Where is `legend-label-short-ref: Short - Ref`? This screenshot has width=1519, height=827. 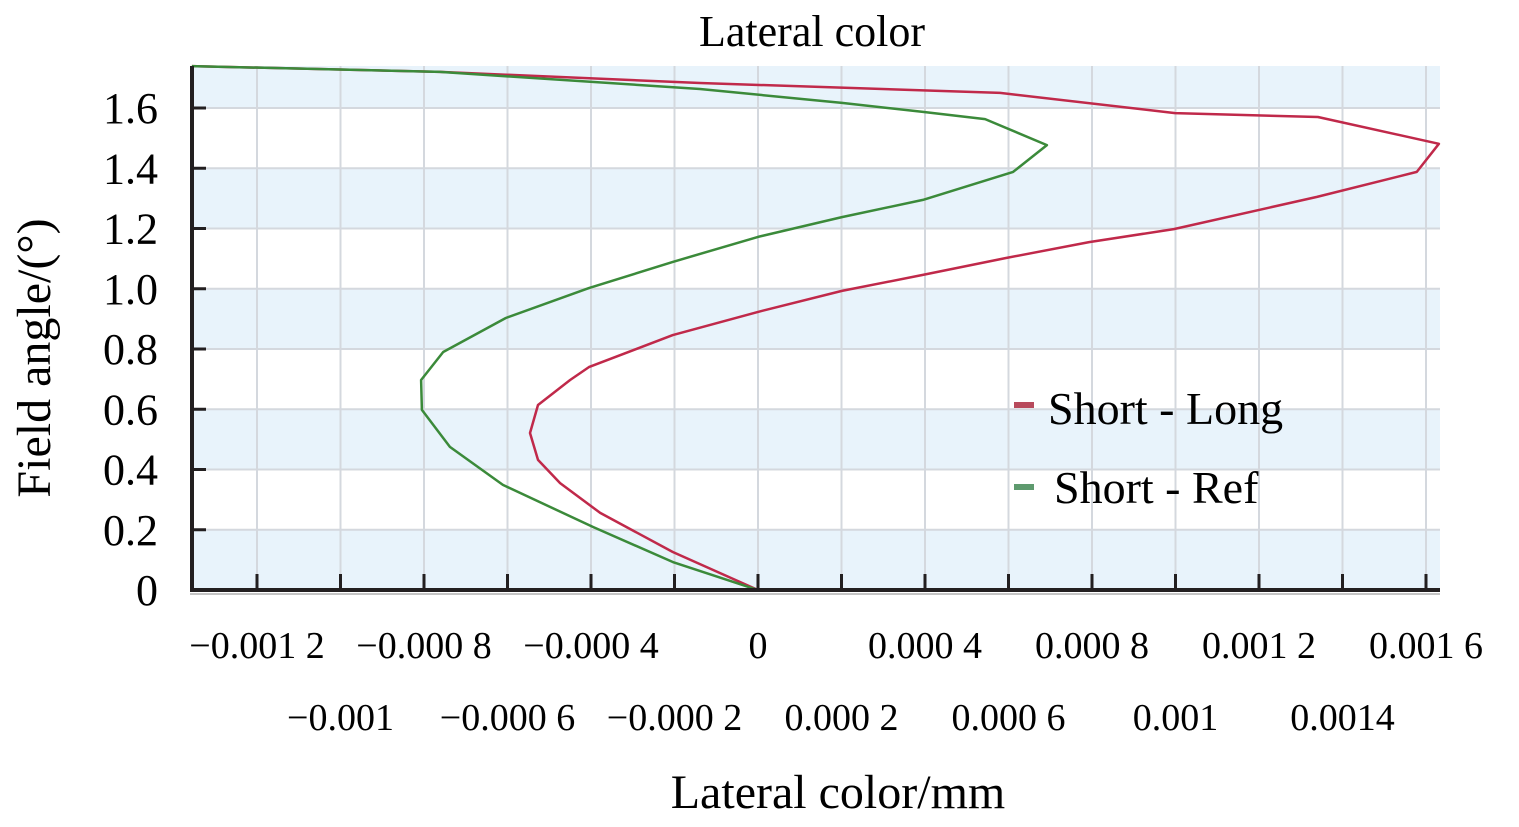 legend-label-short-ref: Short - Ref is located at coordinates (1156, 487).